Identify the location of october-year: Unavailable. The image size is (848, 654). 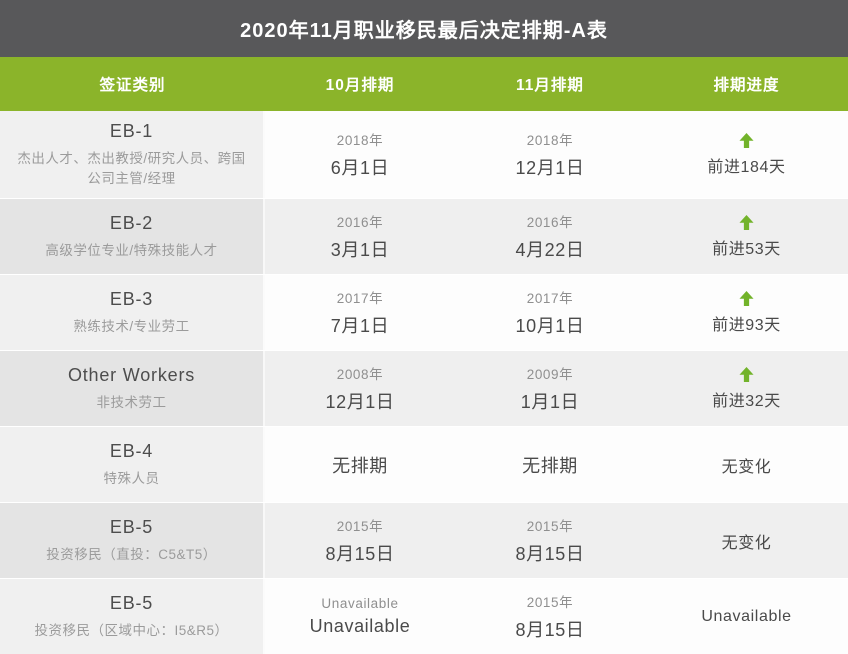
(360, 603).